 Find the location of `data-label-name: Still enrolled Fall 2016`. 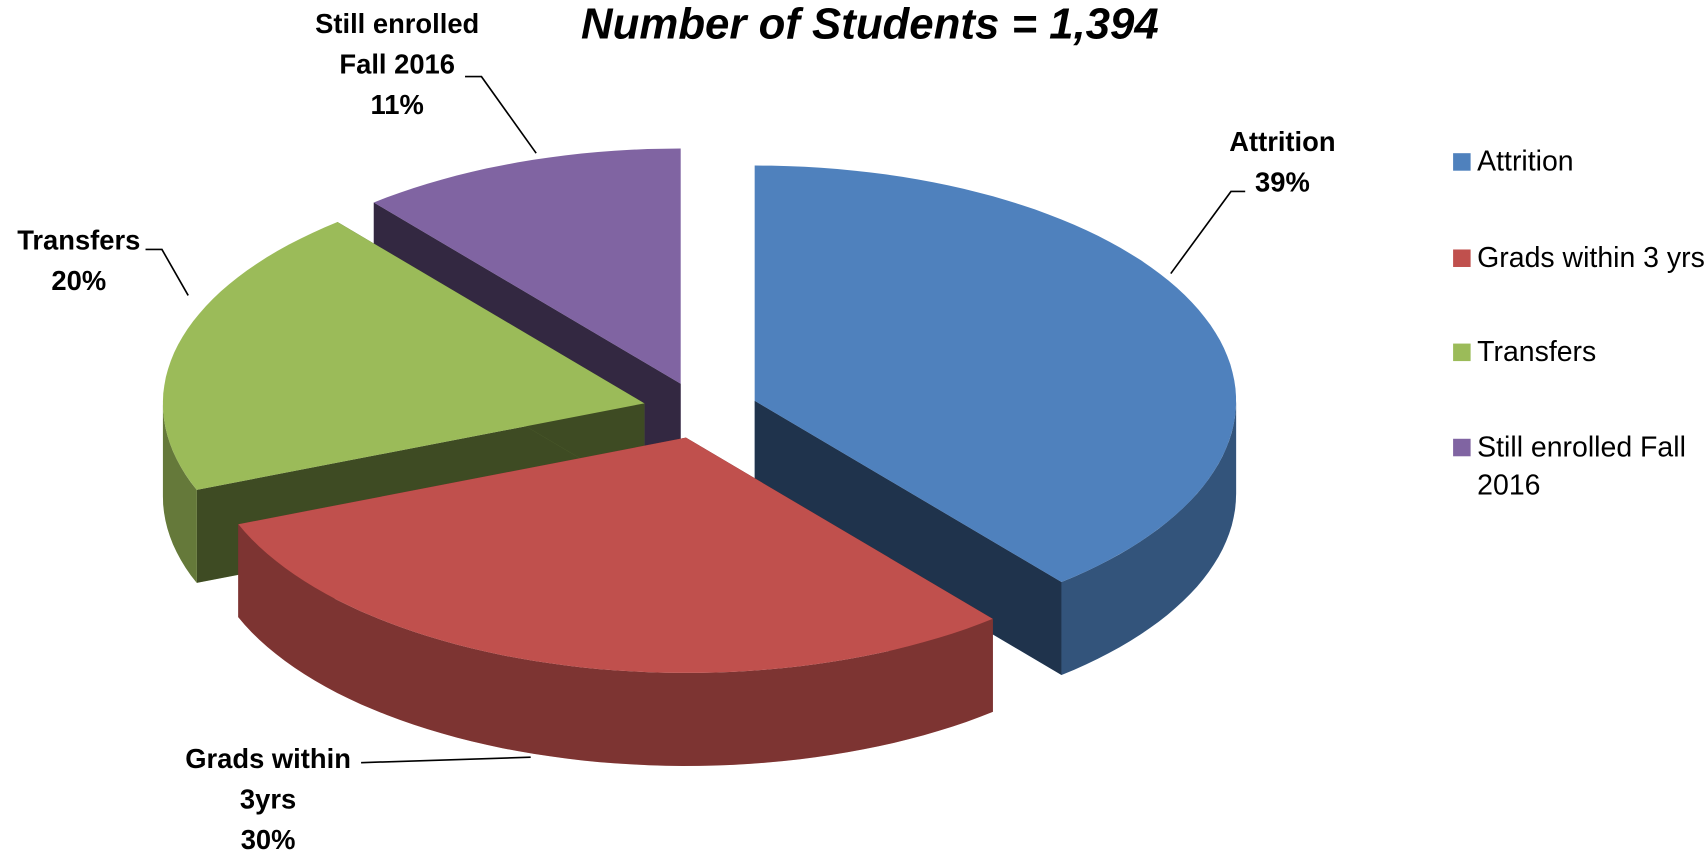

data-label-name: Still enrolled Fall 2016 is located at coordinates (397, 44).